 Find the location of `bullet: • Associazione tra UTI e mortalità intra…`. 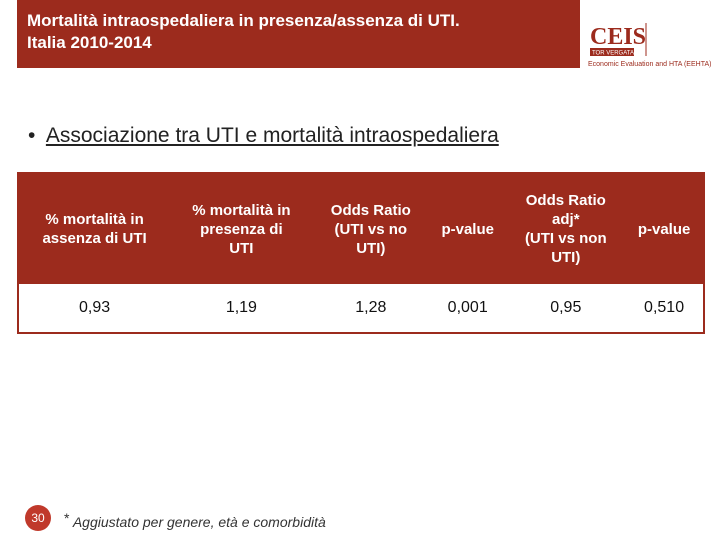

bullet: • Associazione tra UTI e mortalità intra… is located at coordinates (263, 135).